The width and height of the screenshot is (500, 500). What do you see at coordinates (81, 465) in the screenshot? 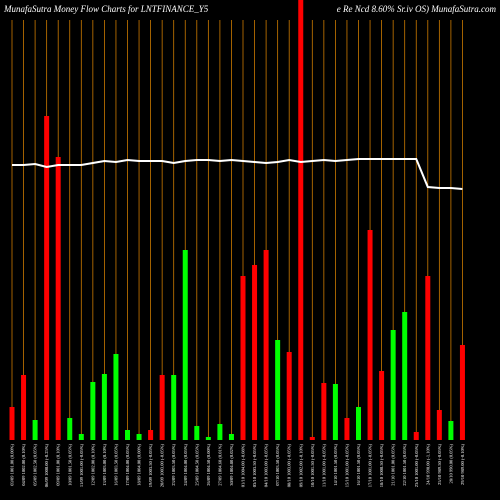
I see `x-tick-label: 11/09 1001.00 (-0.05%)` at bounding box center [81, 465].